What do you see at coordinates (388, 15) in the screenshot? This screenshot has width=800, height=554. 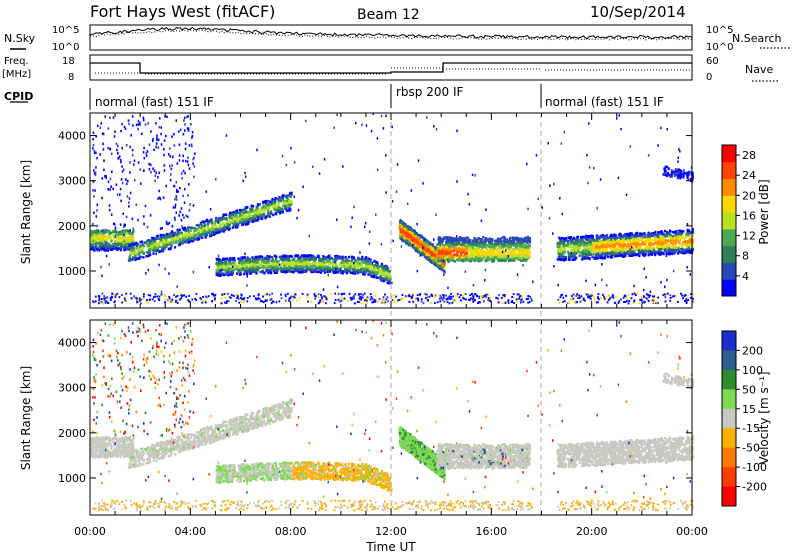 I see `beam-label: Beam 12` at bounding box center [388, 15].